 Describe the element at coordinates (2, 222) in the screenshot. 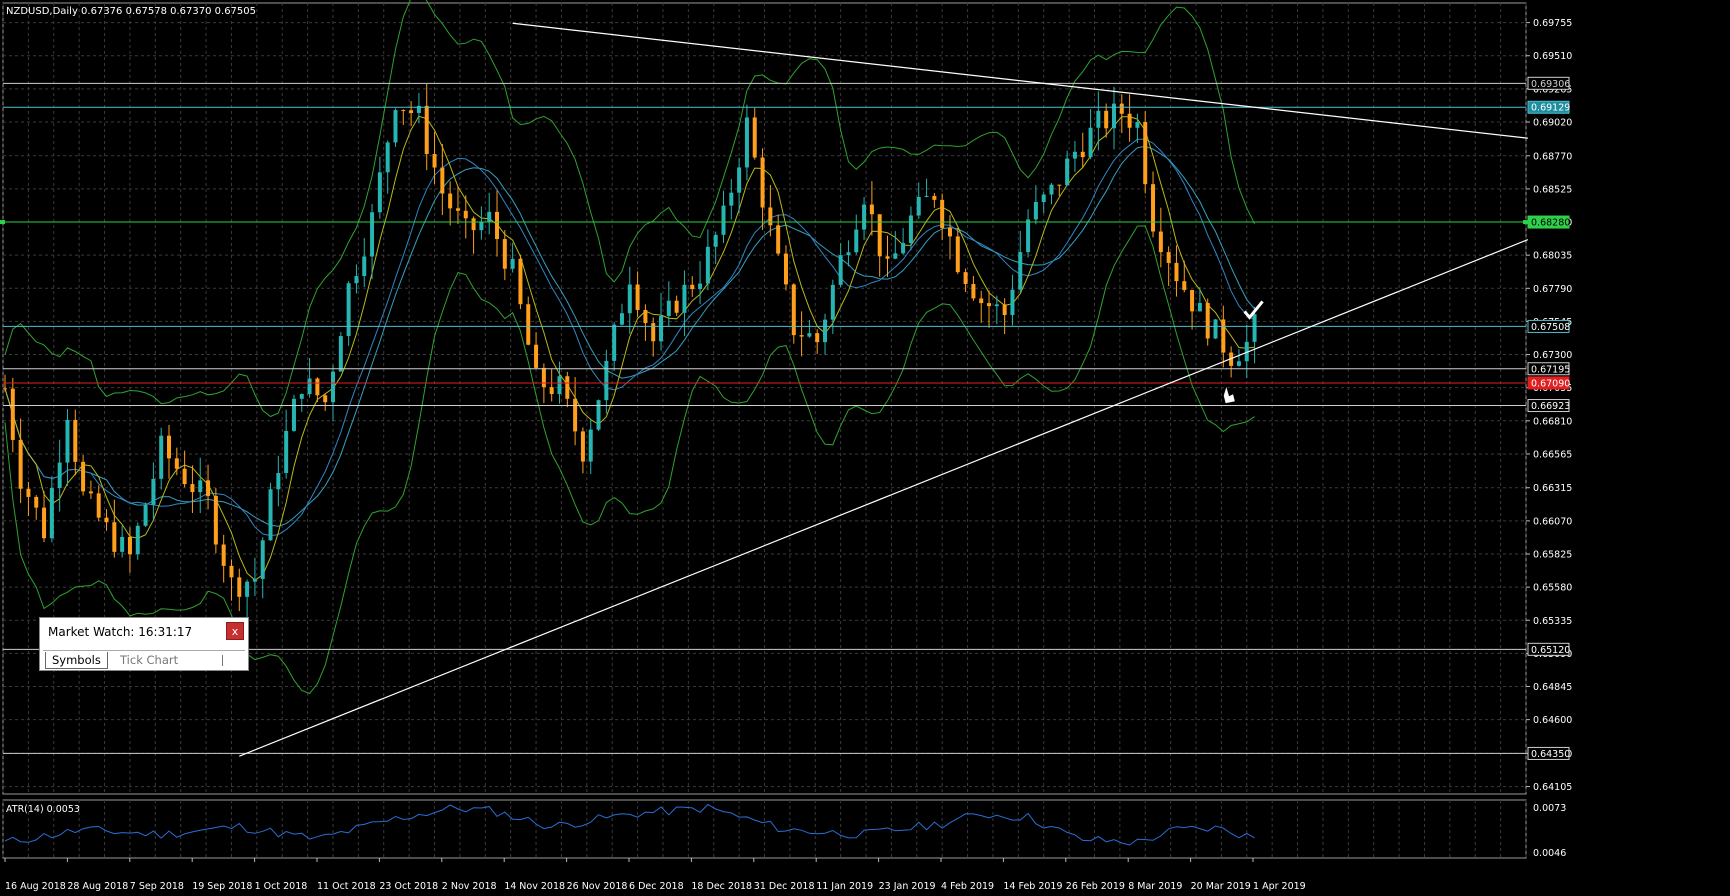

I see `level-marker` at that location.